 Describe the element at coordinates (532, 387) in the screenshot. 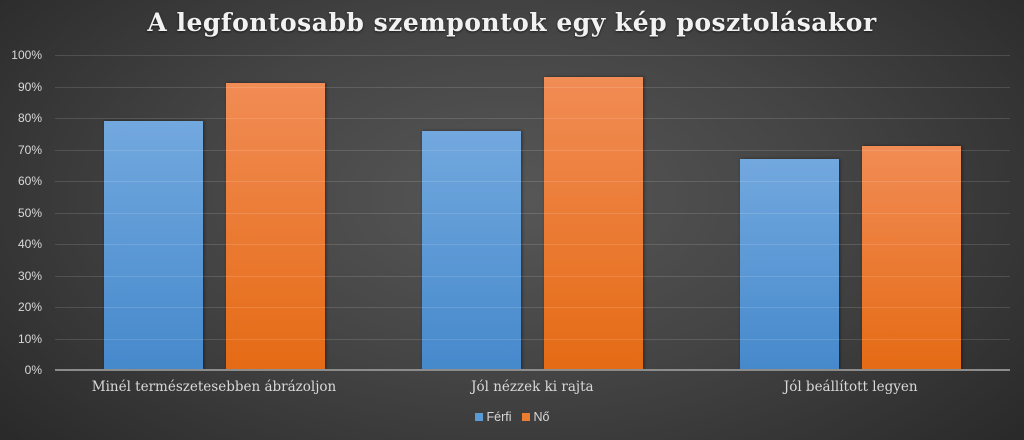

I see `x-category-label: Jól nézzek ki rajta` at that location.